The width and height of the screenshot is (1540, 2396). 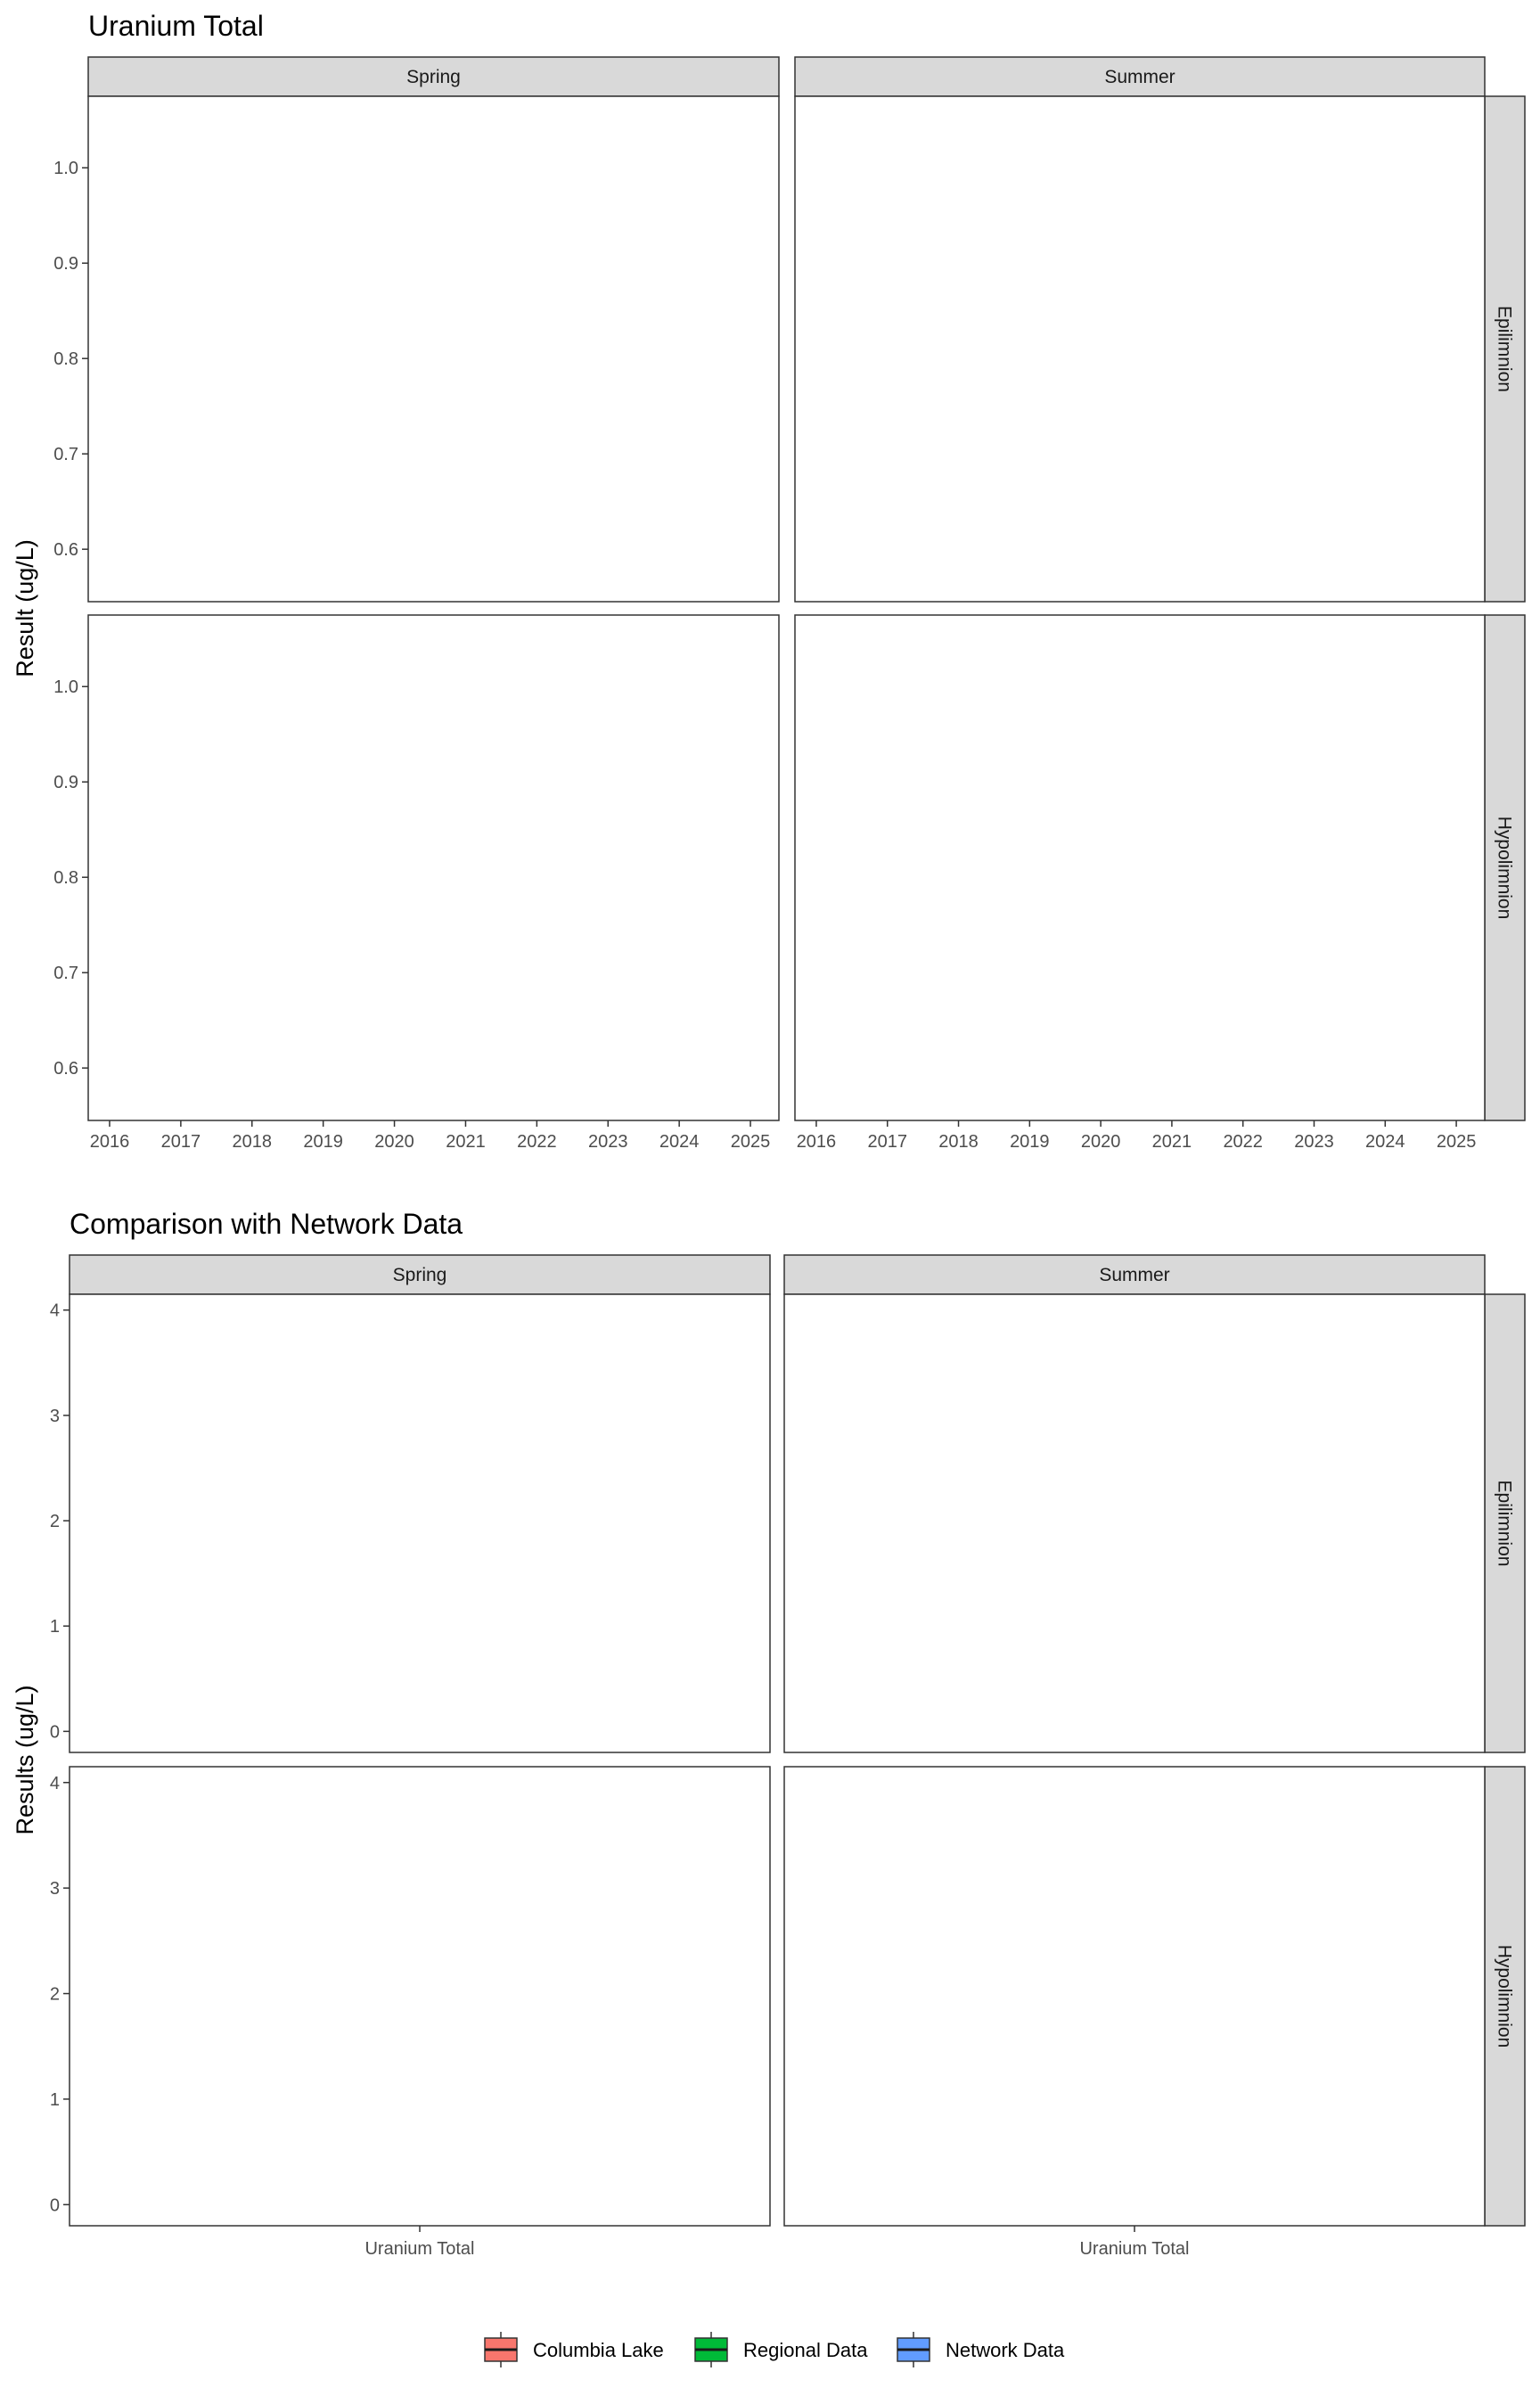 What do you see at coordinates (25, 1759) in the screenshot?
I see `y-axis-title-results: Results (ug/L)` at bounding box center [25, 1759].